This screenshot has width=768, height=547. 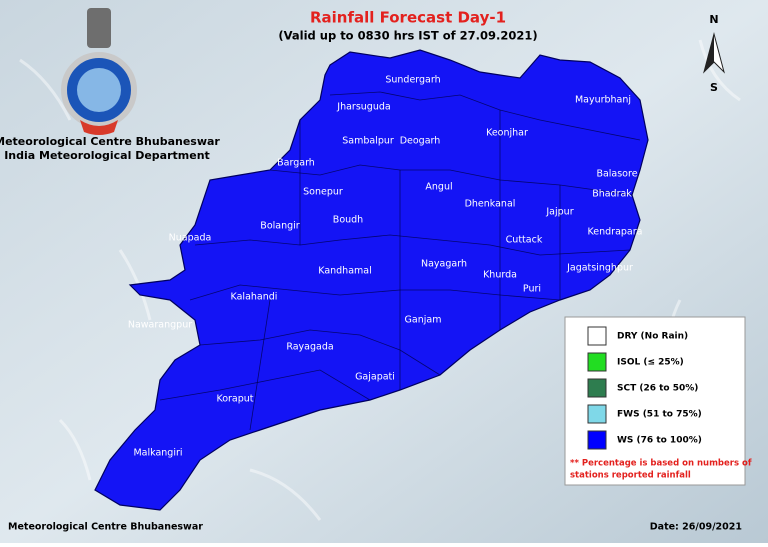 What do you see at coordinates (444, 264) in the screenshot?
I see `district-label: Nayagarh` at bounding box center [444, 264].